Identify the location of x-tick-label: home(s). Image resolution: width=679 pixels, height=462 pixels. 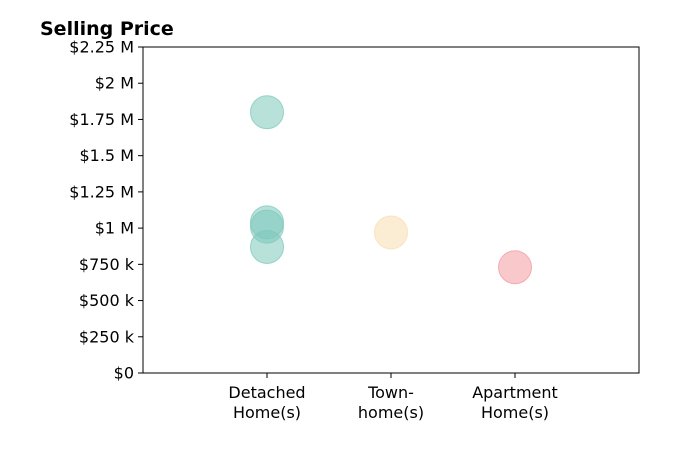
(391, 412).